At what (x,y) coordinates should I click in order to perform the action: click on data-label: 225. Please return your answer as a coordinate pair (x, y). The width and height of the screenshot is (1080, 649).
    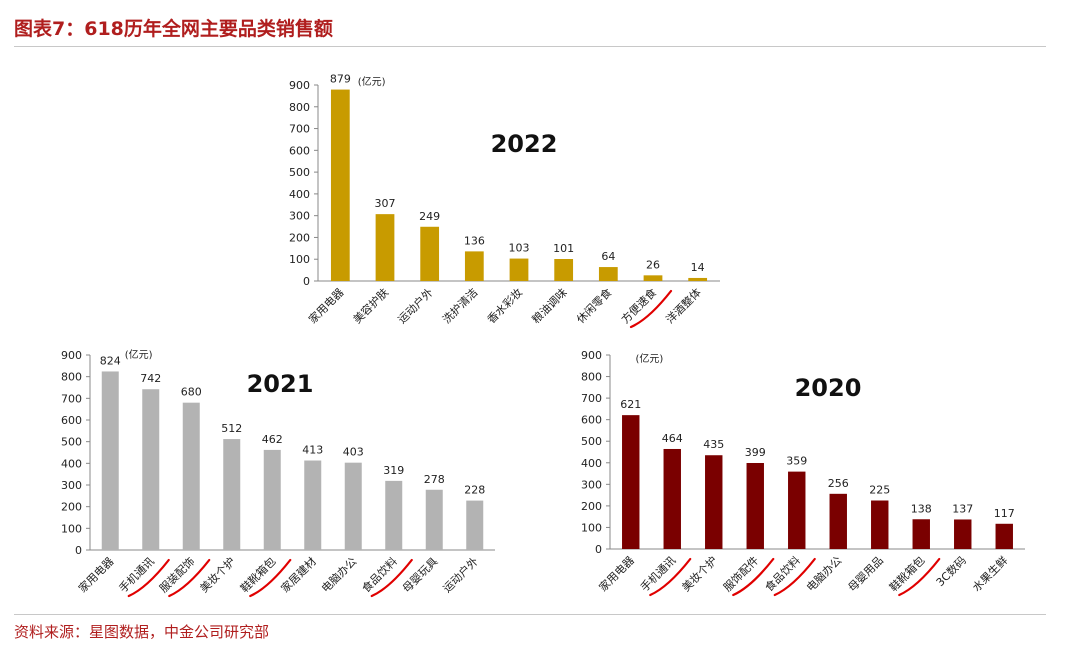
    Looking at the image, I should click on (879, 490).